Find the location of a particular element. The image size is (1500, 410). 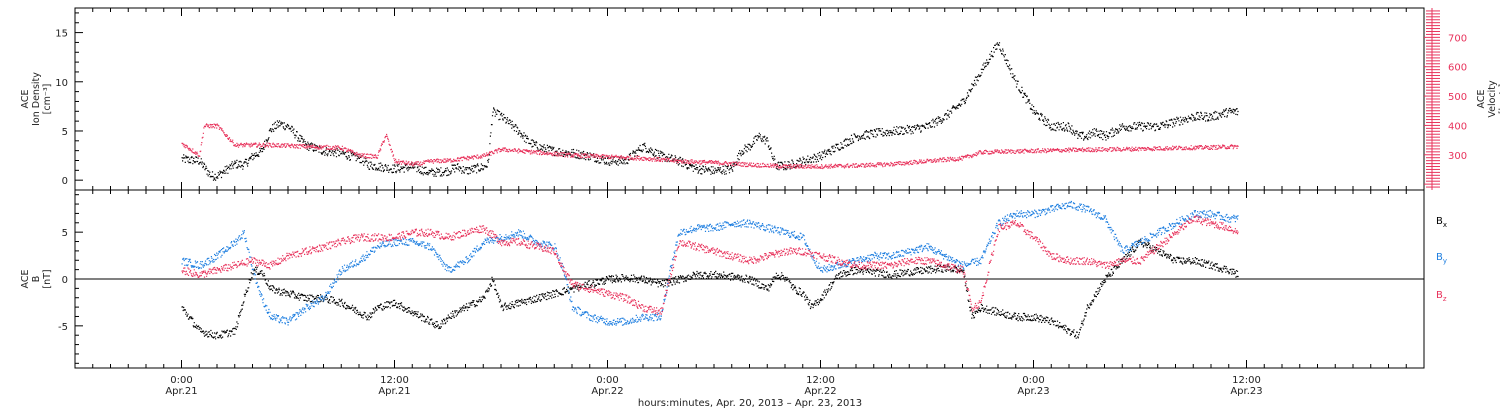

top-ylabel-line: [cm⁻³] is located at coordinates (47, 99).